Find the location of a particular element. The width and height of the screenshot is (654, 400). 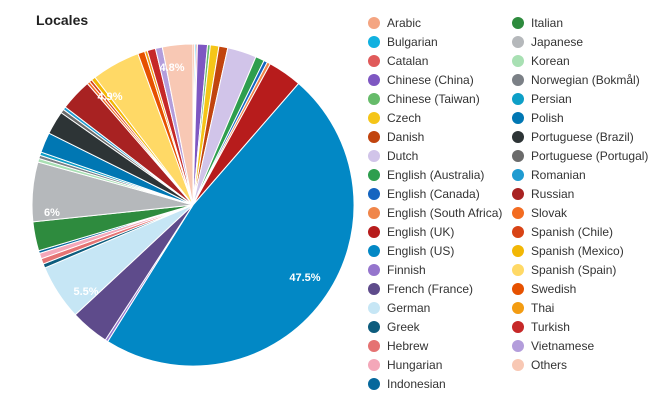

legend-item-russian: Russian is located at coordinates (580, 193).